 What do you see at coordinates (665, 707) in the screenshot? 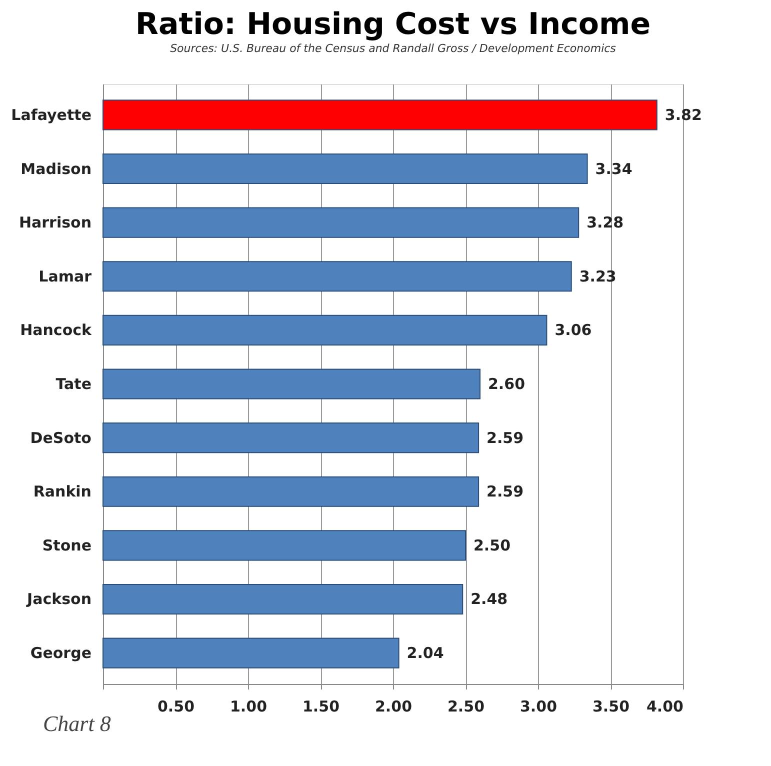
I see `x-tick-label: 4.00` at bounding box center [665, 707].